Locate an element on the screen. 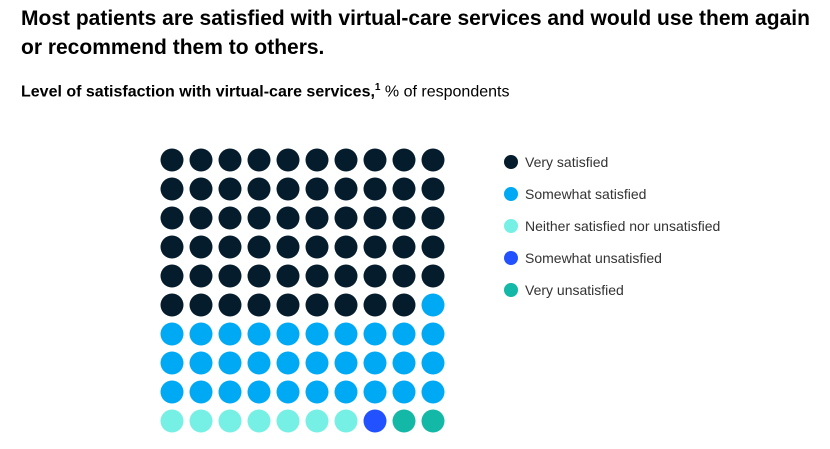 This screenshot has height=449, width=830. legend-label: Somewhat unsatisfied is located at coordinates (593, 258).